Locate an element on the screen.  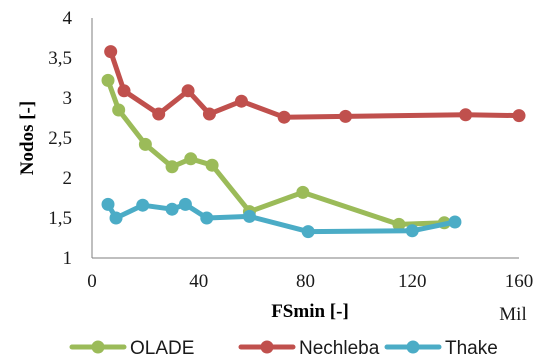
series-thake is located at coordinates (281, 218).